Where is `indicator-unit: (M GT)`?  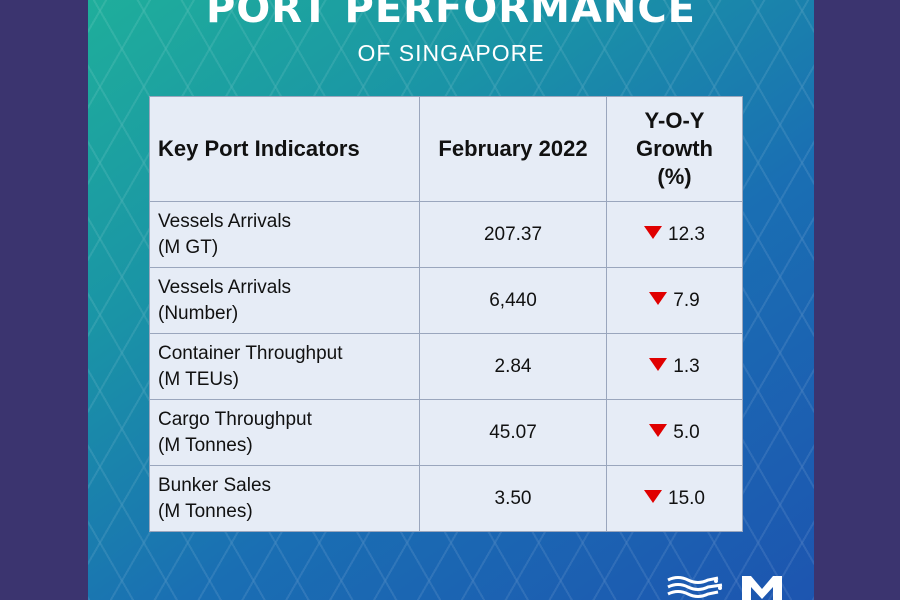
indicator-unit: (M GT) is located at coordinates (188, 247).